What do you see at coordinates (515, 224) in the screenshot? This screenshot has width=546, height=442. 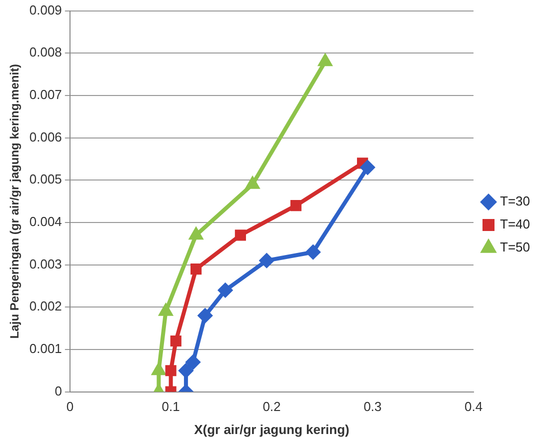 I see `legend-label: T=40` at bounding box center [515, 224].